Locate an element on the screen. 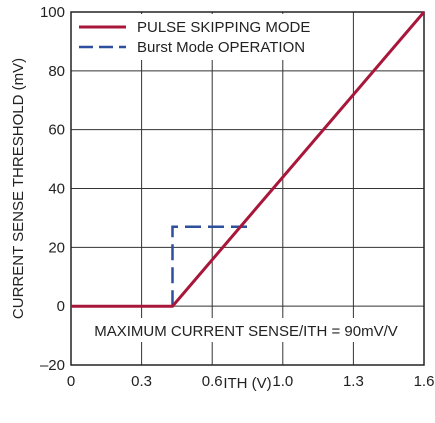  y-tick-label: 20 is located at coordinates (56, 247).